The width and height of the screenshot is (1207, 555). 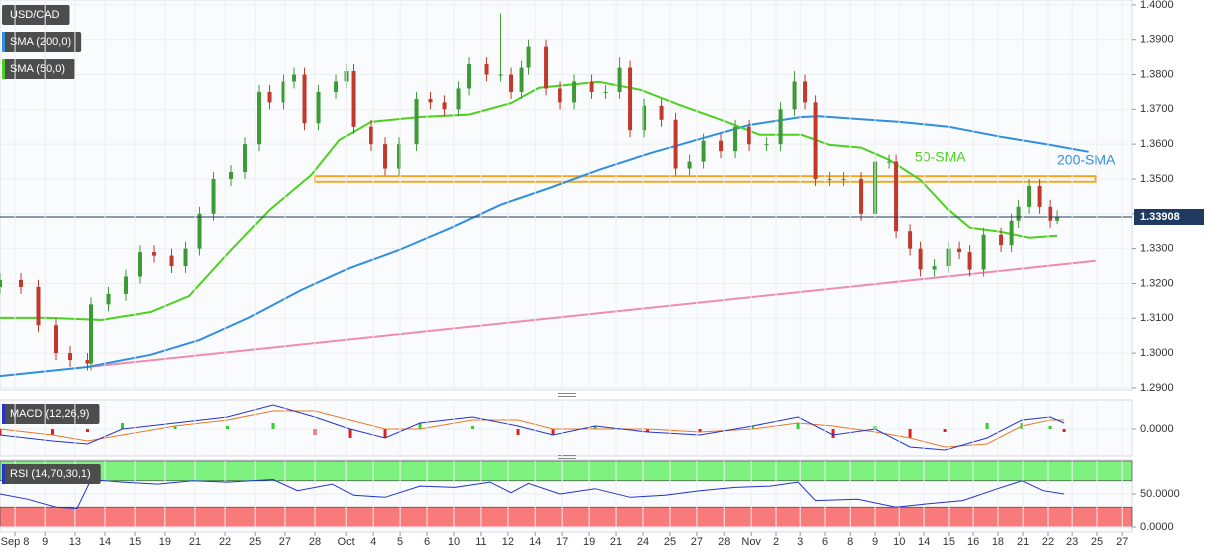 I want to click on x-tick-label: 25, so click(x=1097, y=542).